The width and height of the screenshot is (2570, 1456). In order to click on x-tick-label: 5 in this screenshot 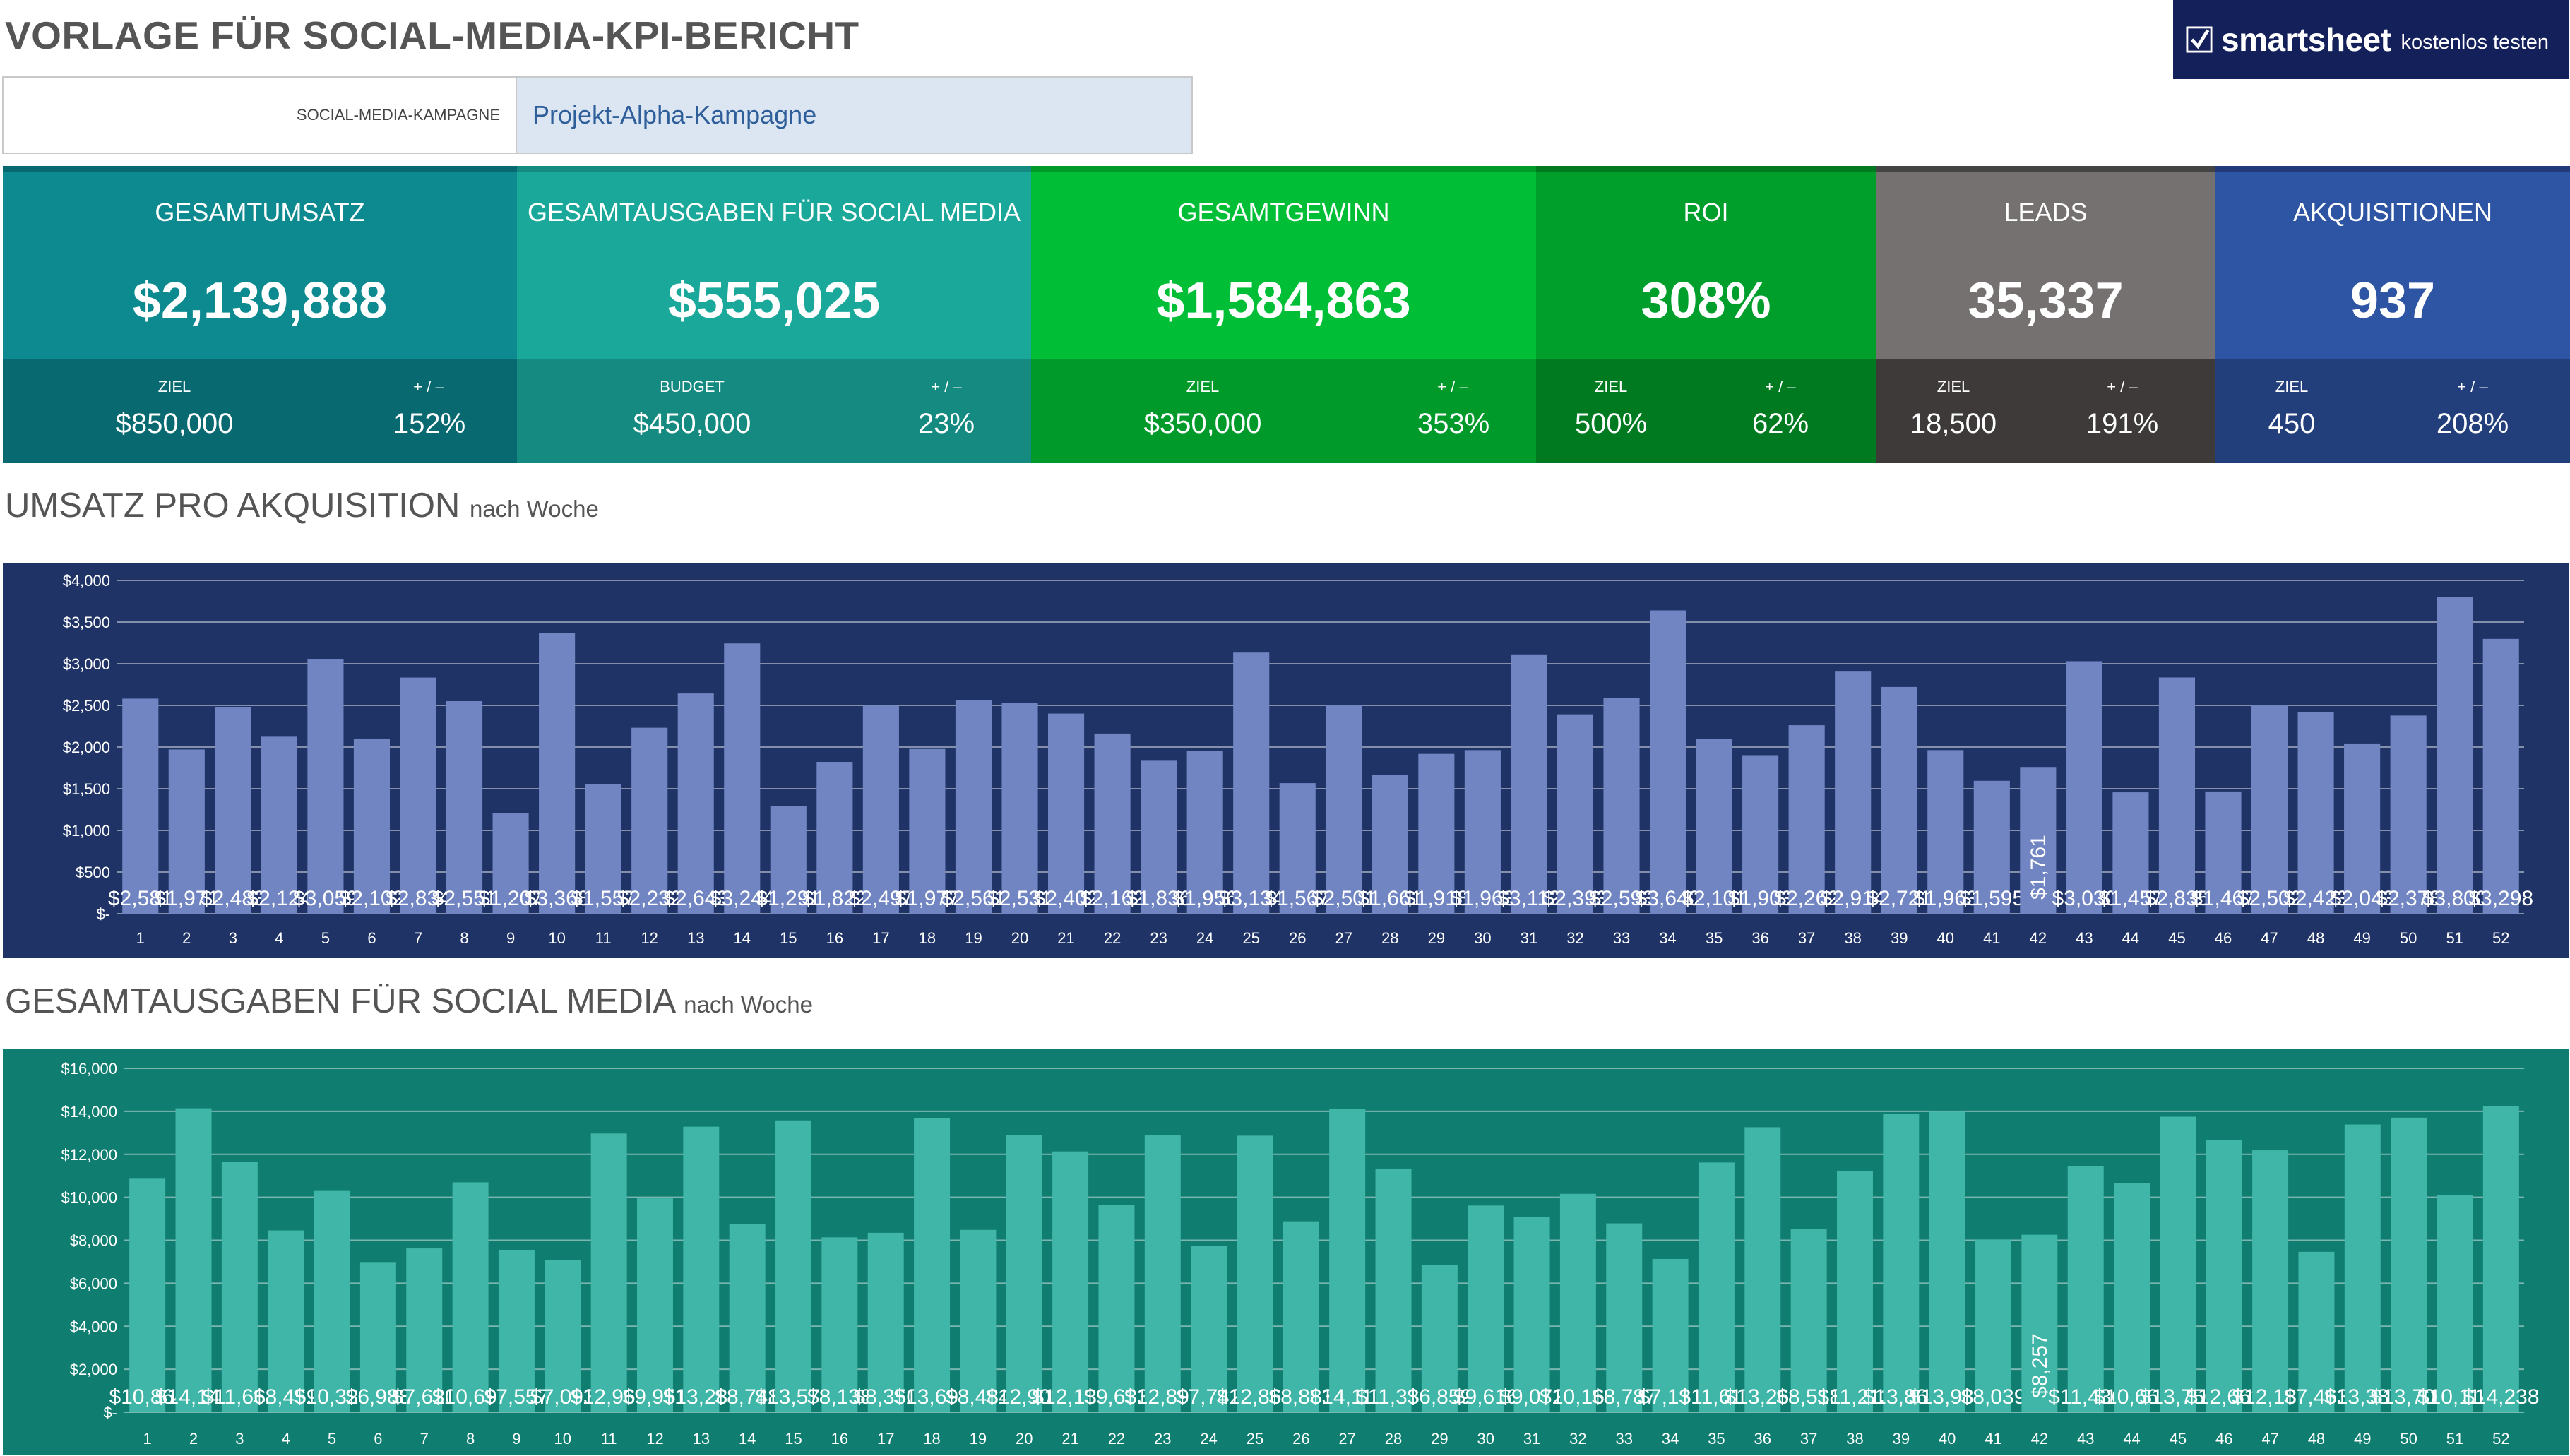, I will do `click(325, 938)`.